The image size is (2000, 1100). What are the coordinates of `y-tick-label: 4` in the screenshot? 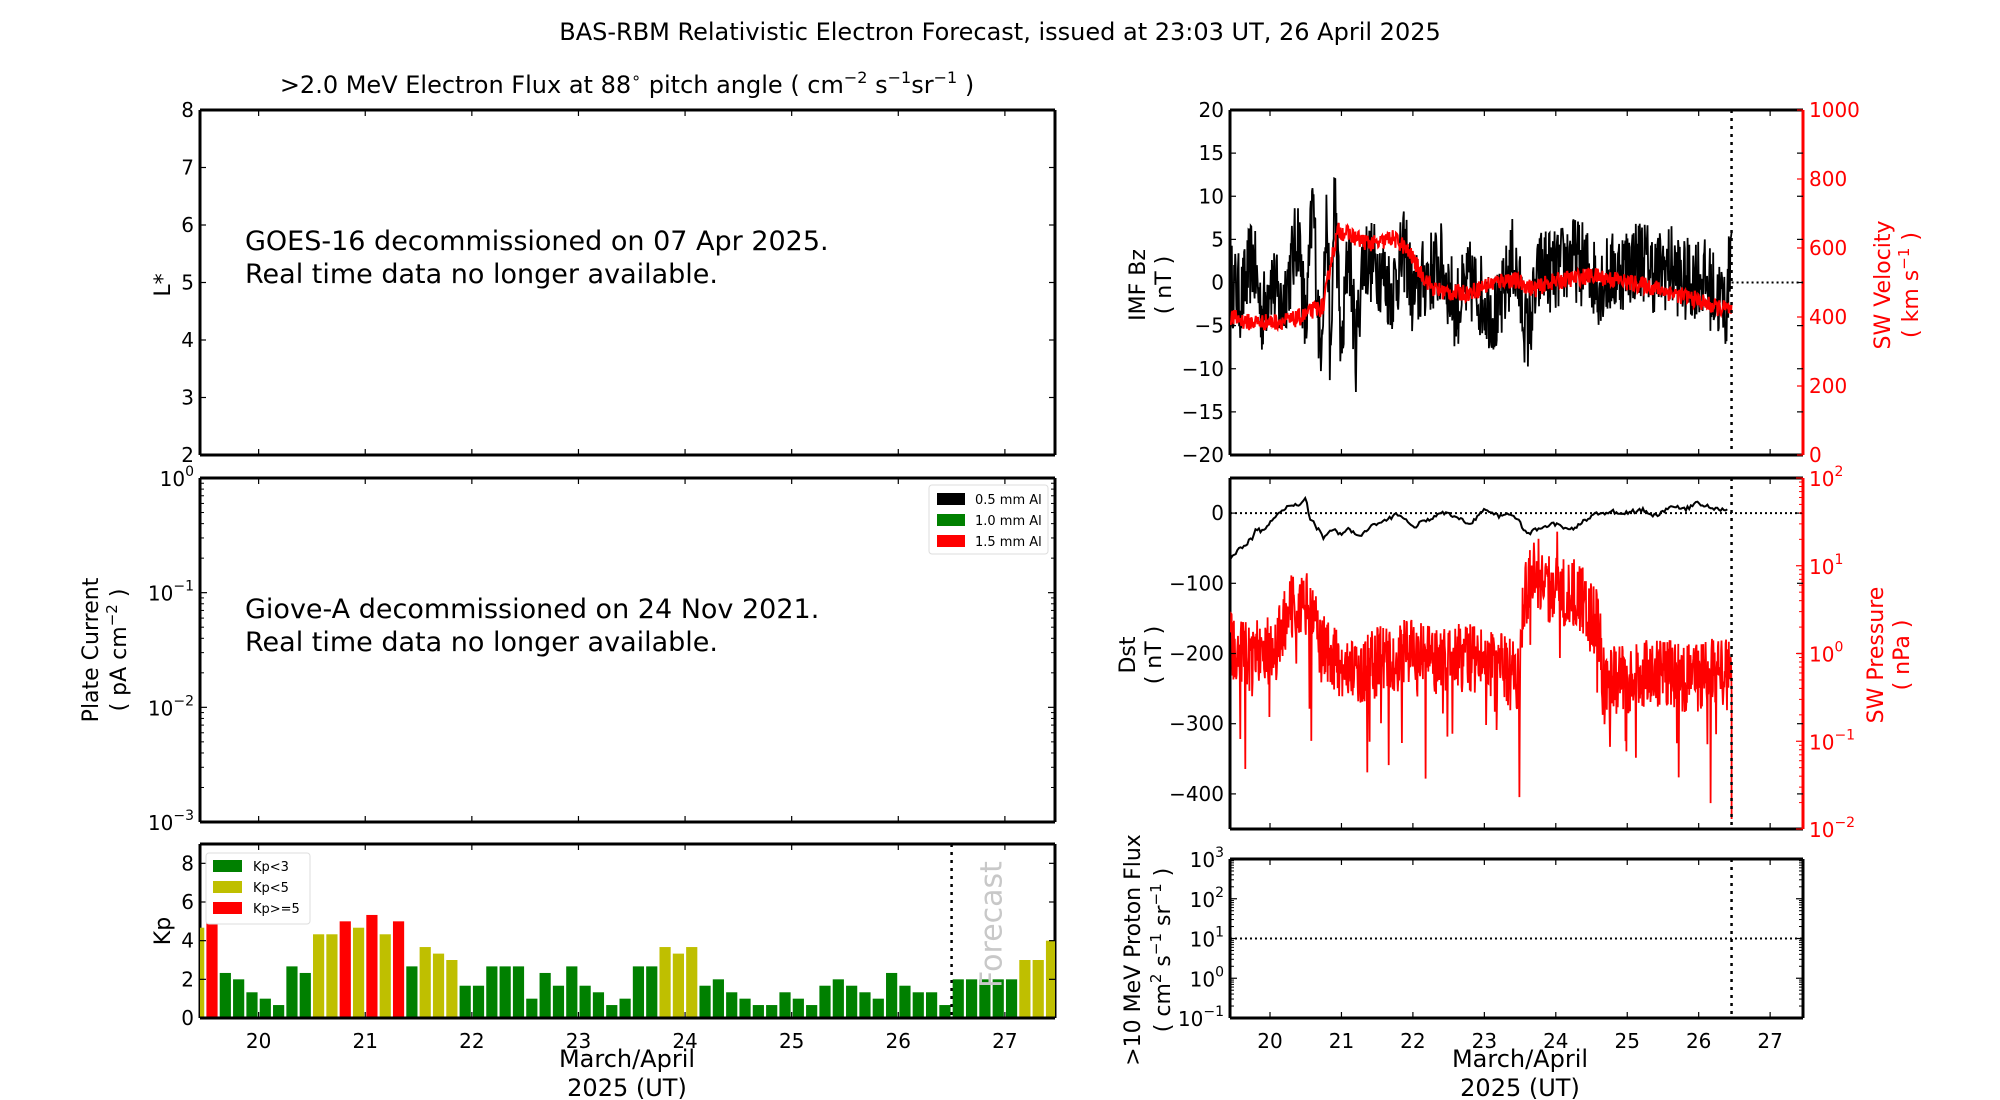 It's located at (187, 941).